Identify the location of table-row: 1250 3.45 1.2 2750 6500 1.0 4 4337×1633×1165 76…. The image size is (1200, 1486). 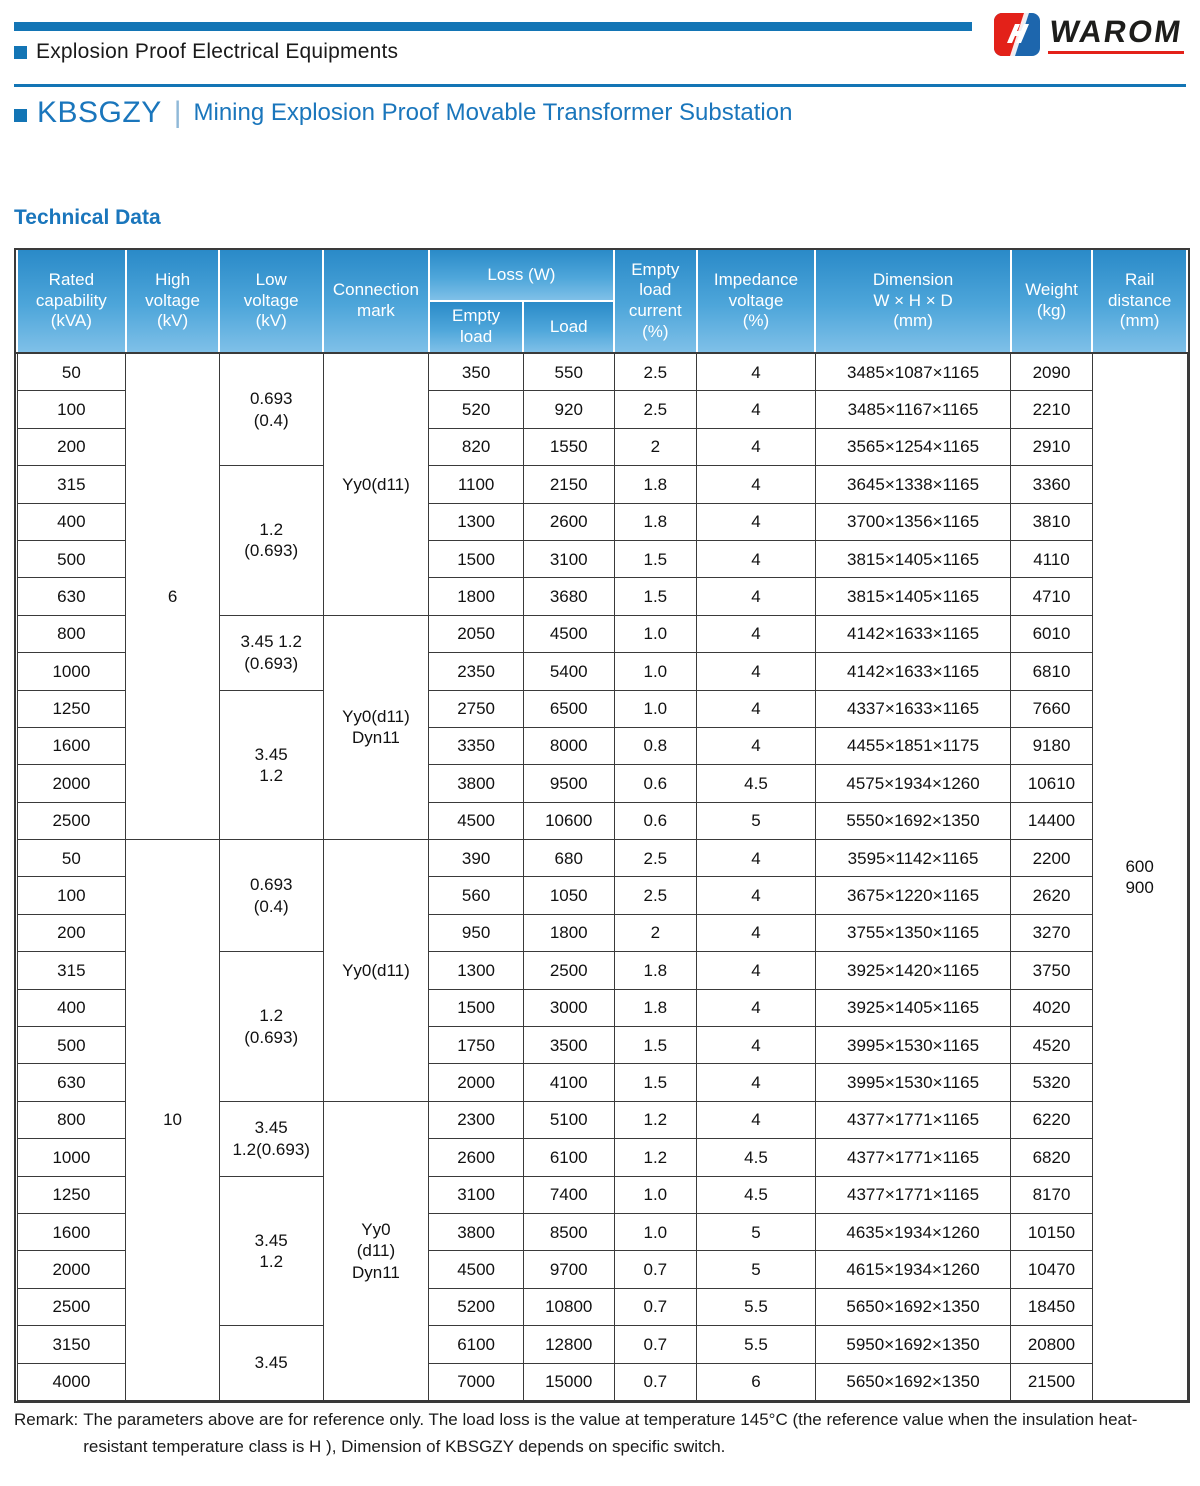
(601, 765).